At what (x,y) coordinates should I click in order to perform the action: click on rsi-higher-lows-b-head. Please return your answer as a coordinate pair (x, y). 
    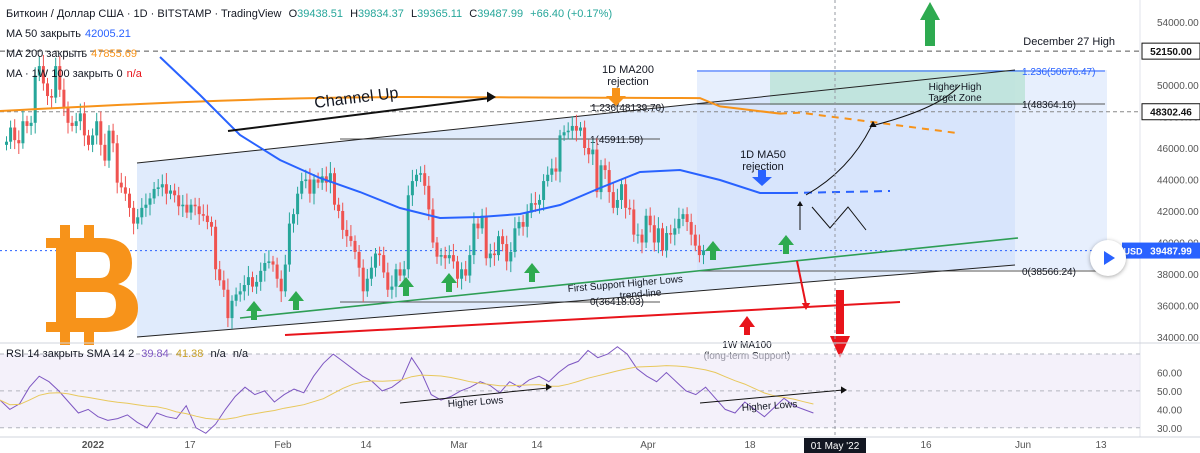
    Looking at the image, I should click on (844, 390).